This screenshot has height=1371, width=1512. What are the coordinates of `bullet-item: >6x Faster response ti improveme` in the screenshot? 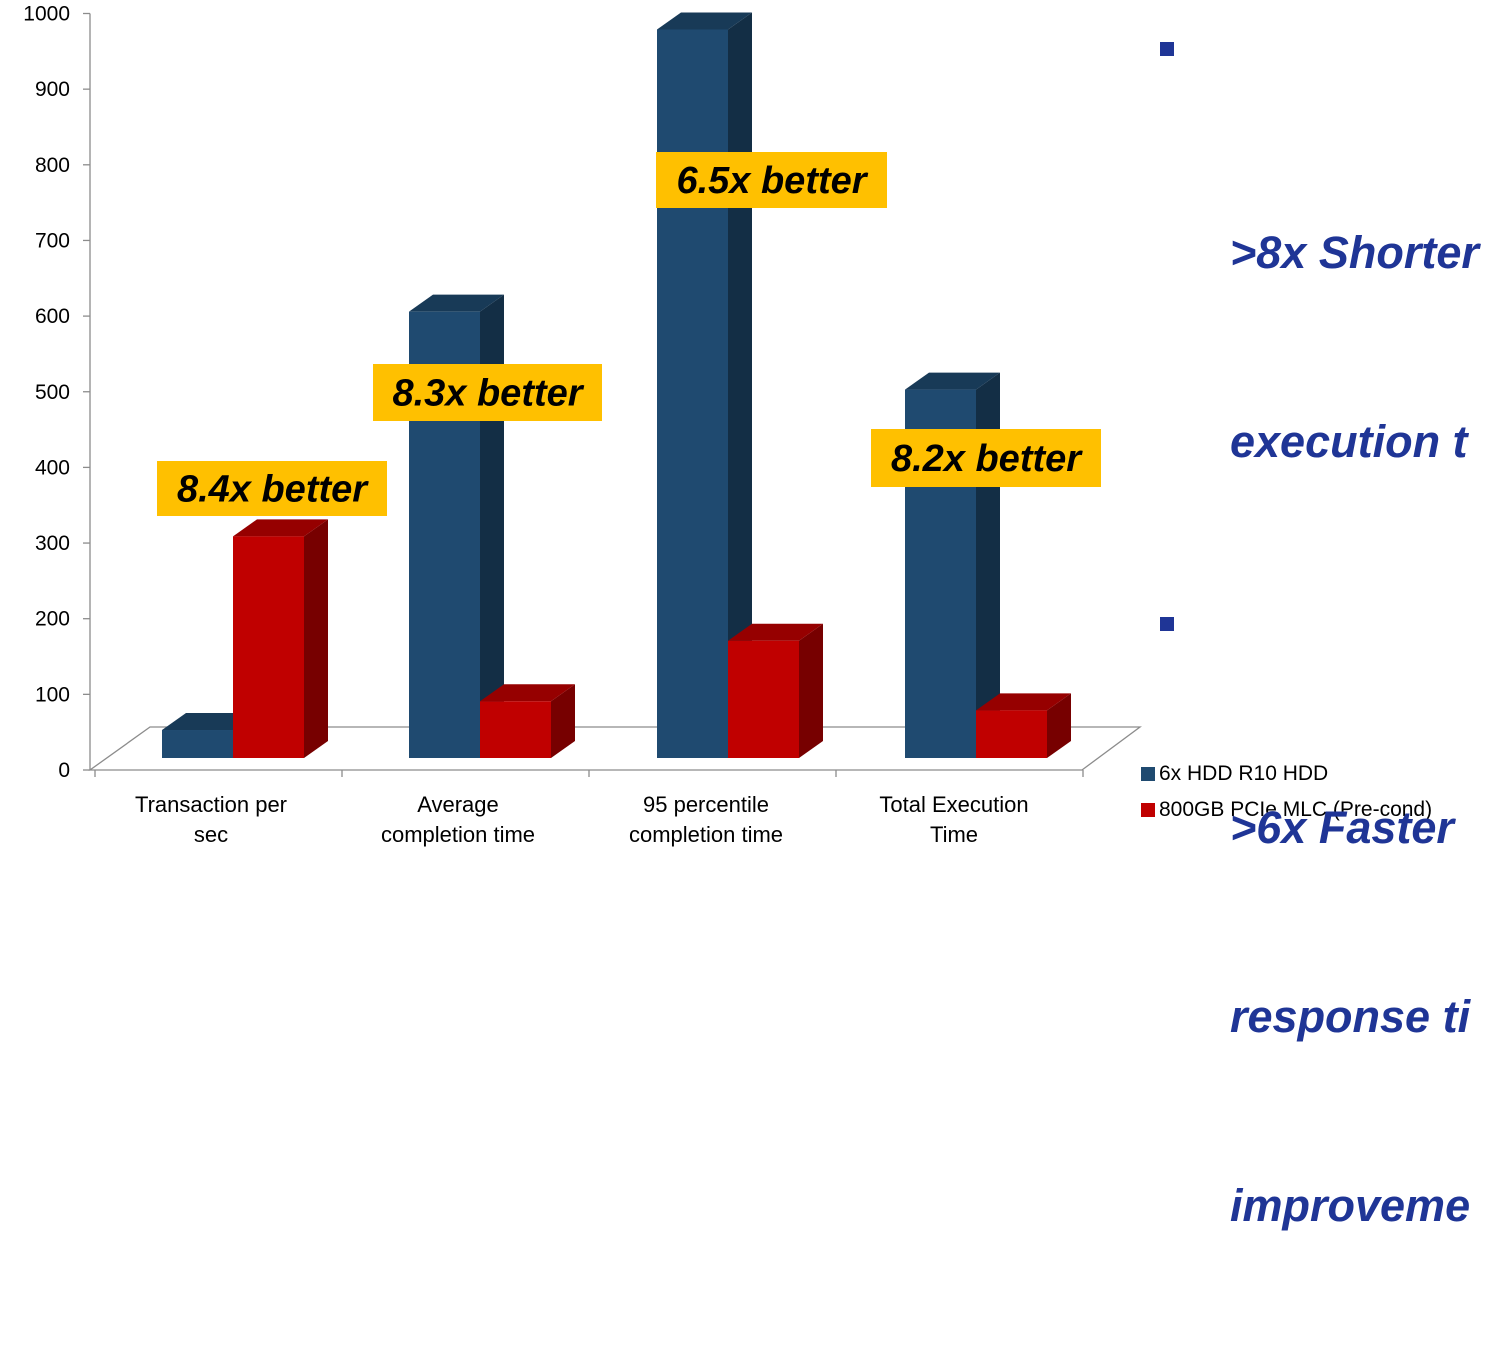 It's located at (1335, 985).